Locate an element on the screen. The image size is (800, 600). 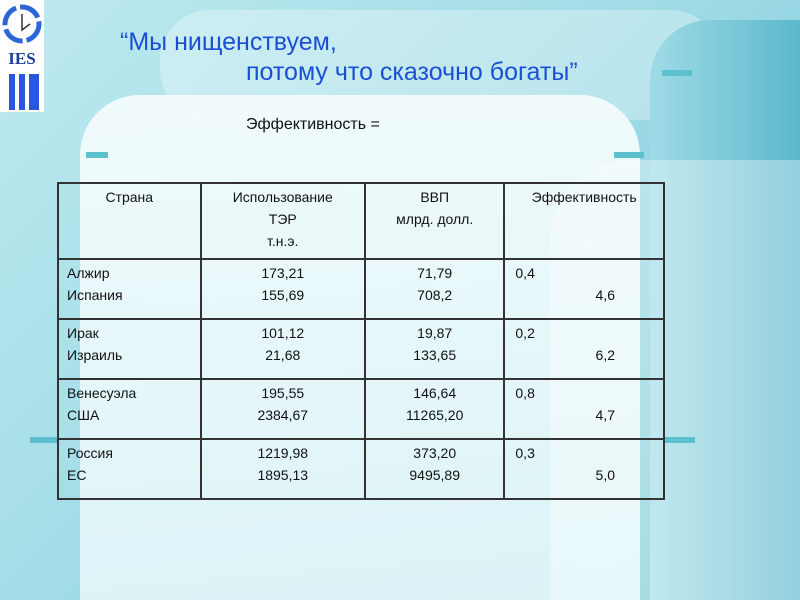
cell-value: 0,8 is located at coordinates (525, 393).